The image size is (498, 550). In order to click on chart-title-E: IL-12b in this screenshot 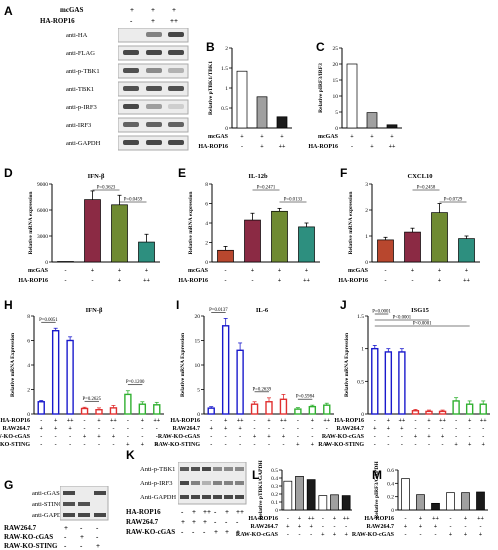, I will do `click(258, 176)`.